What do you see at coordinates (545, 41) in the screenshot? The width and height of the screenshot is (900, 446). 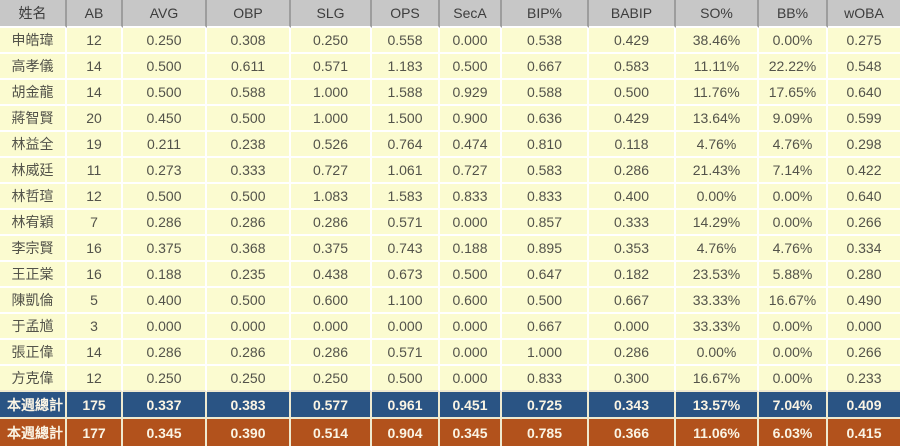 I see `stat-cell: 0.538` at bounding box center [545, 41].